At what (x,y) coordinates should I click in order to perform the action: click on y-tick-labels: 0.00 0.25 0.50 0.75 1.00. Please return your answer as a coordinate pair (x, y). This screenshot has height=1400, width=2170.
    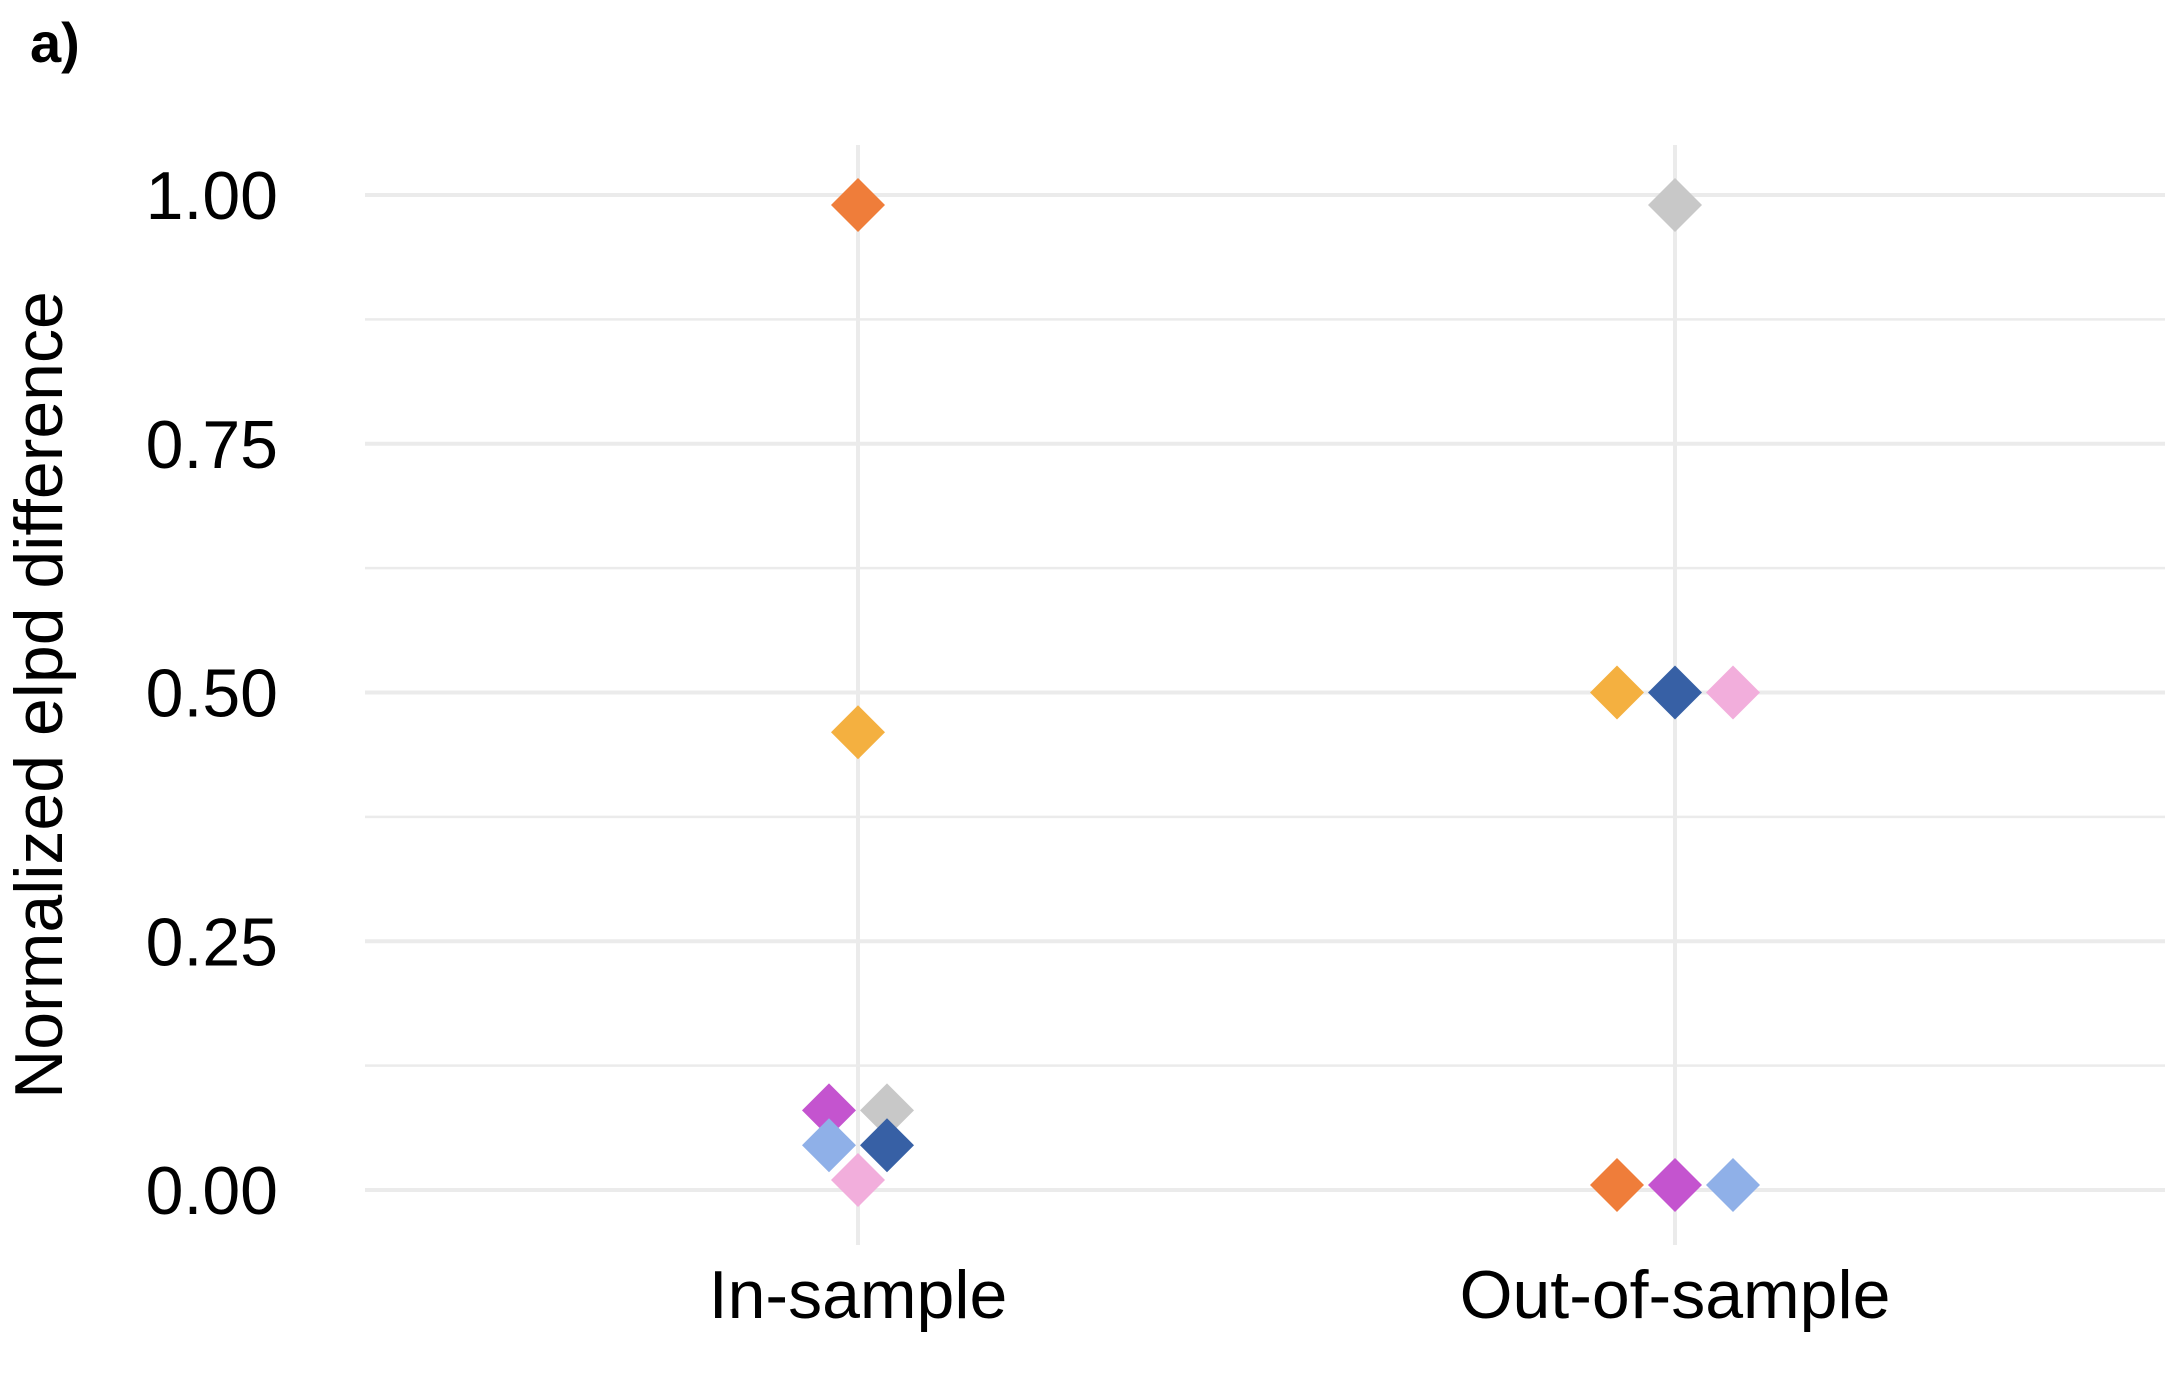
    Looking at the image, I should click on (212, 693).